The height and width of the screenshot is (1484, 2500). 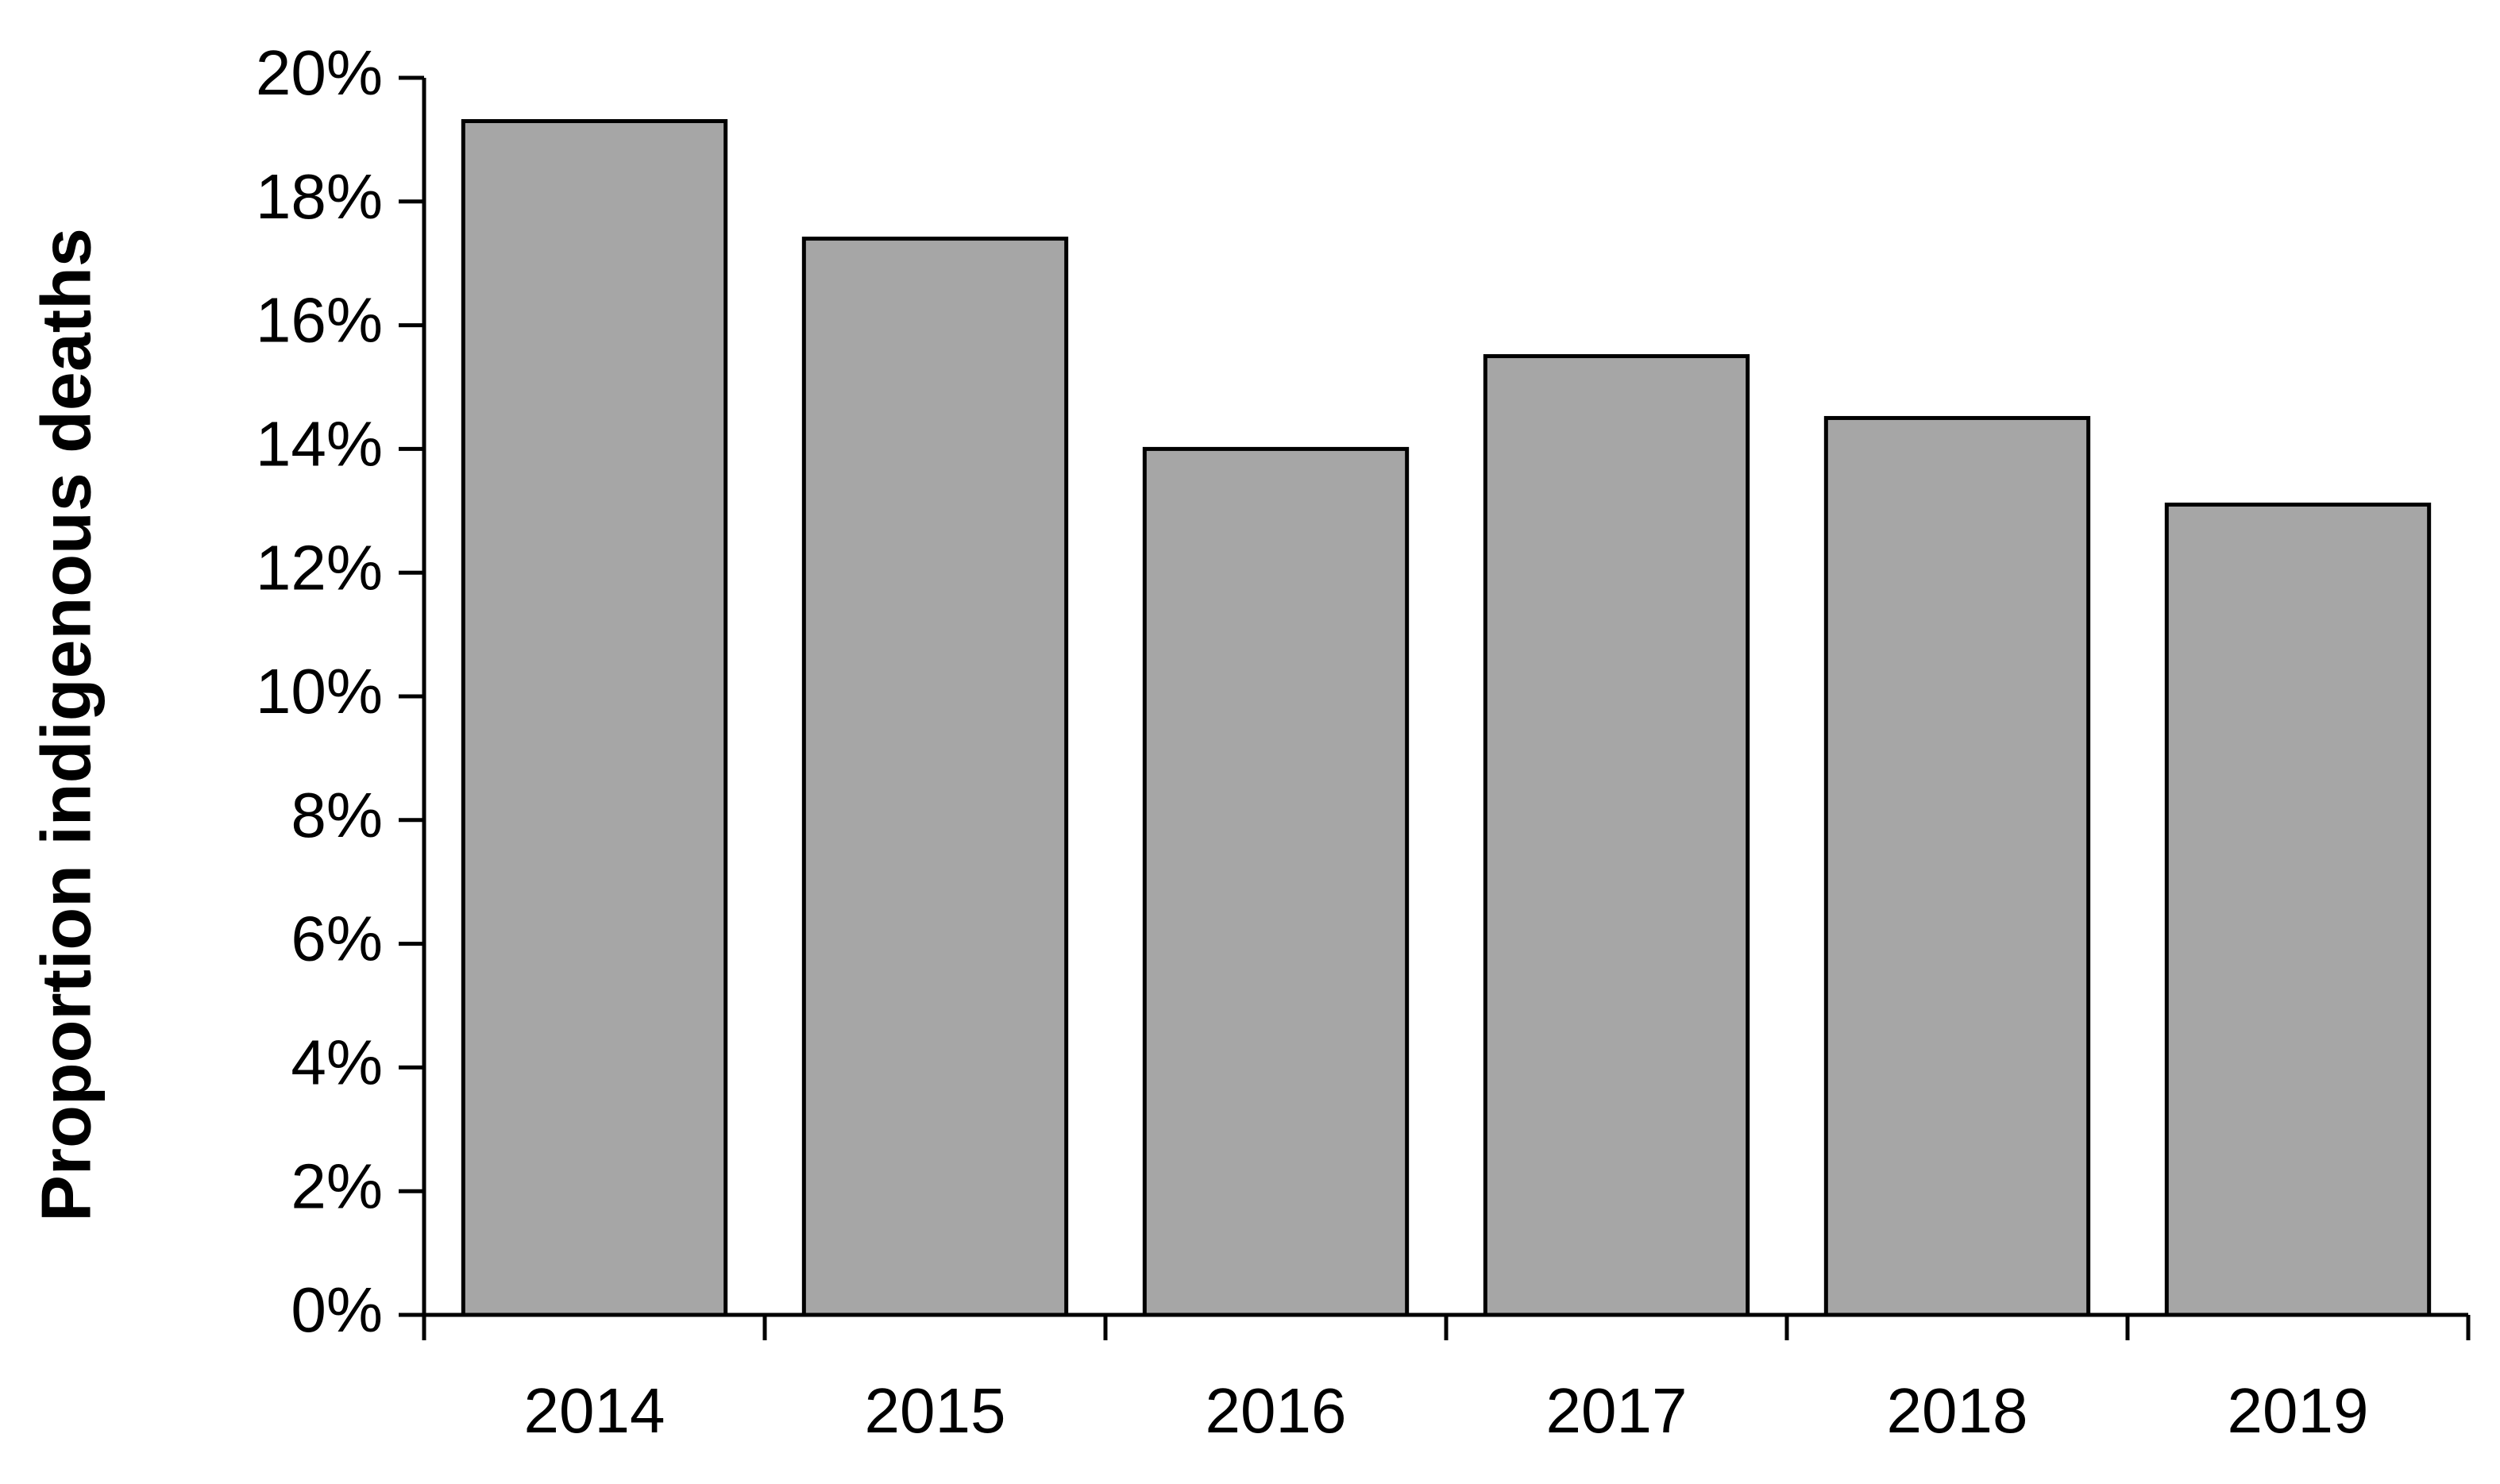 What do you see at coordinates (319, 197) in the screenshot?
I see `y-tick-label: 18%` at bounding box center [319, 197].